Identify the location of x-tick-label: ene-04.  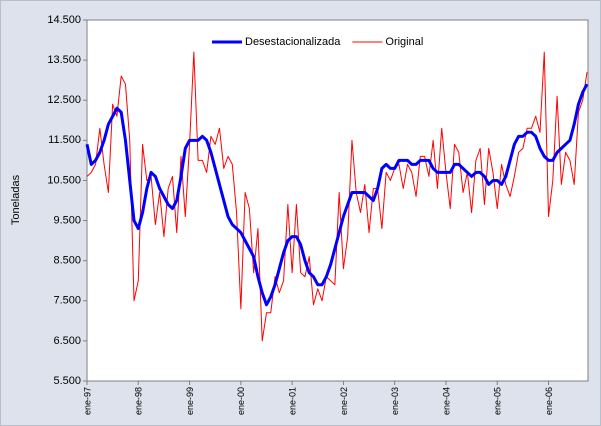
(446, 401).